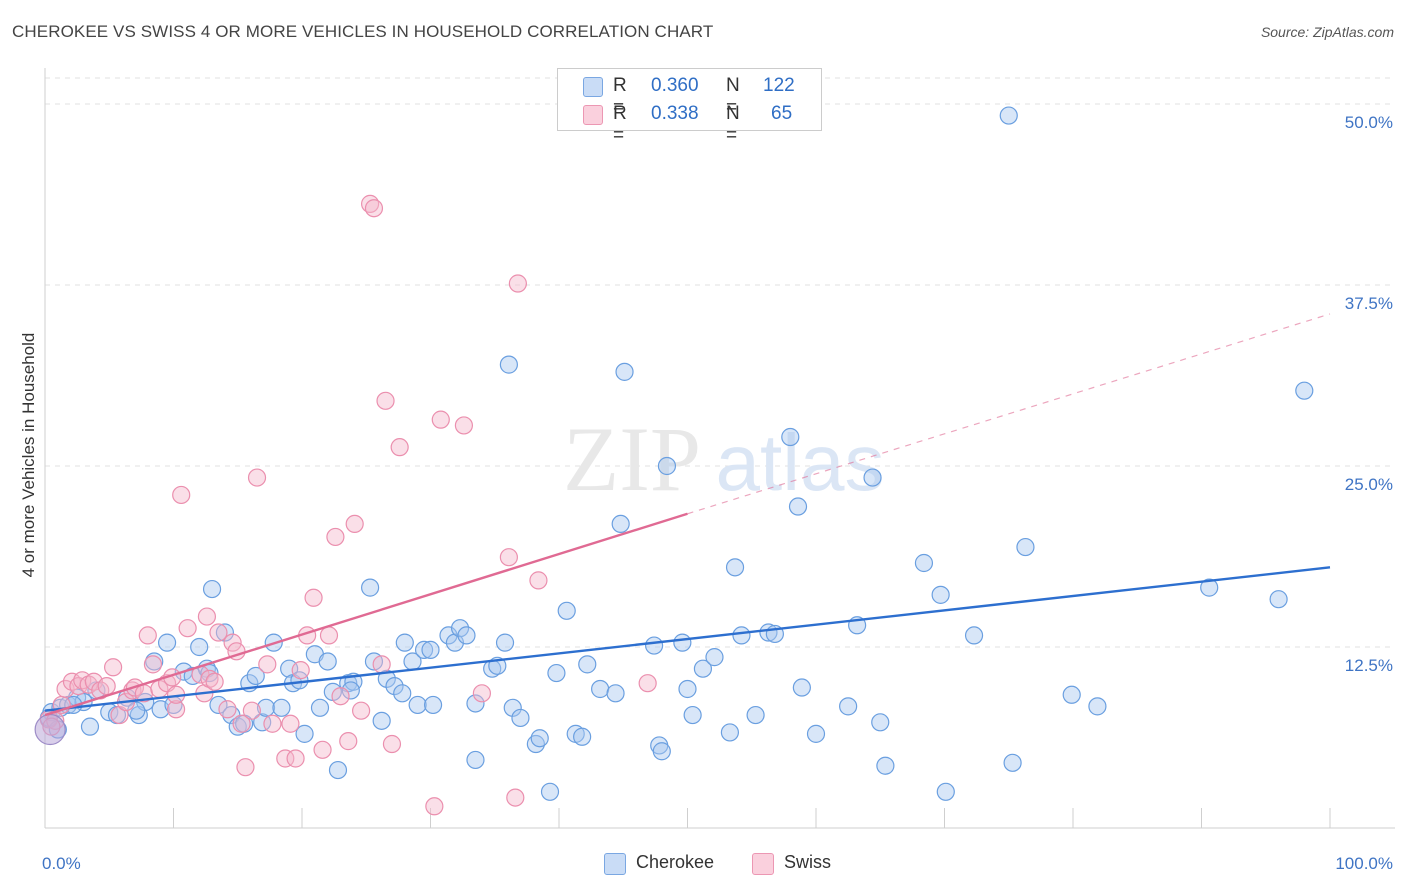 The width and height of the screenshot is (1406, 892). Describe the element at coordinates (50, 729) in the screenshot. I see `origin-cluster-point` at that location.